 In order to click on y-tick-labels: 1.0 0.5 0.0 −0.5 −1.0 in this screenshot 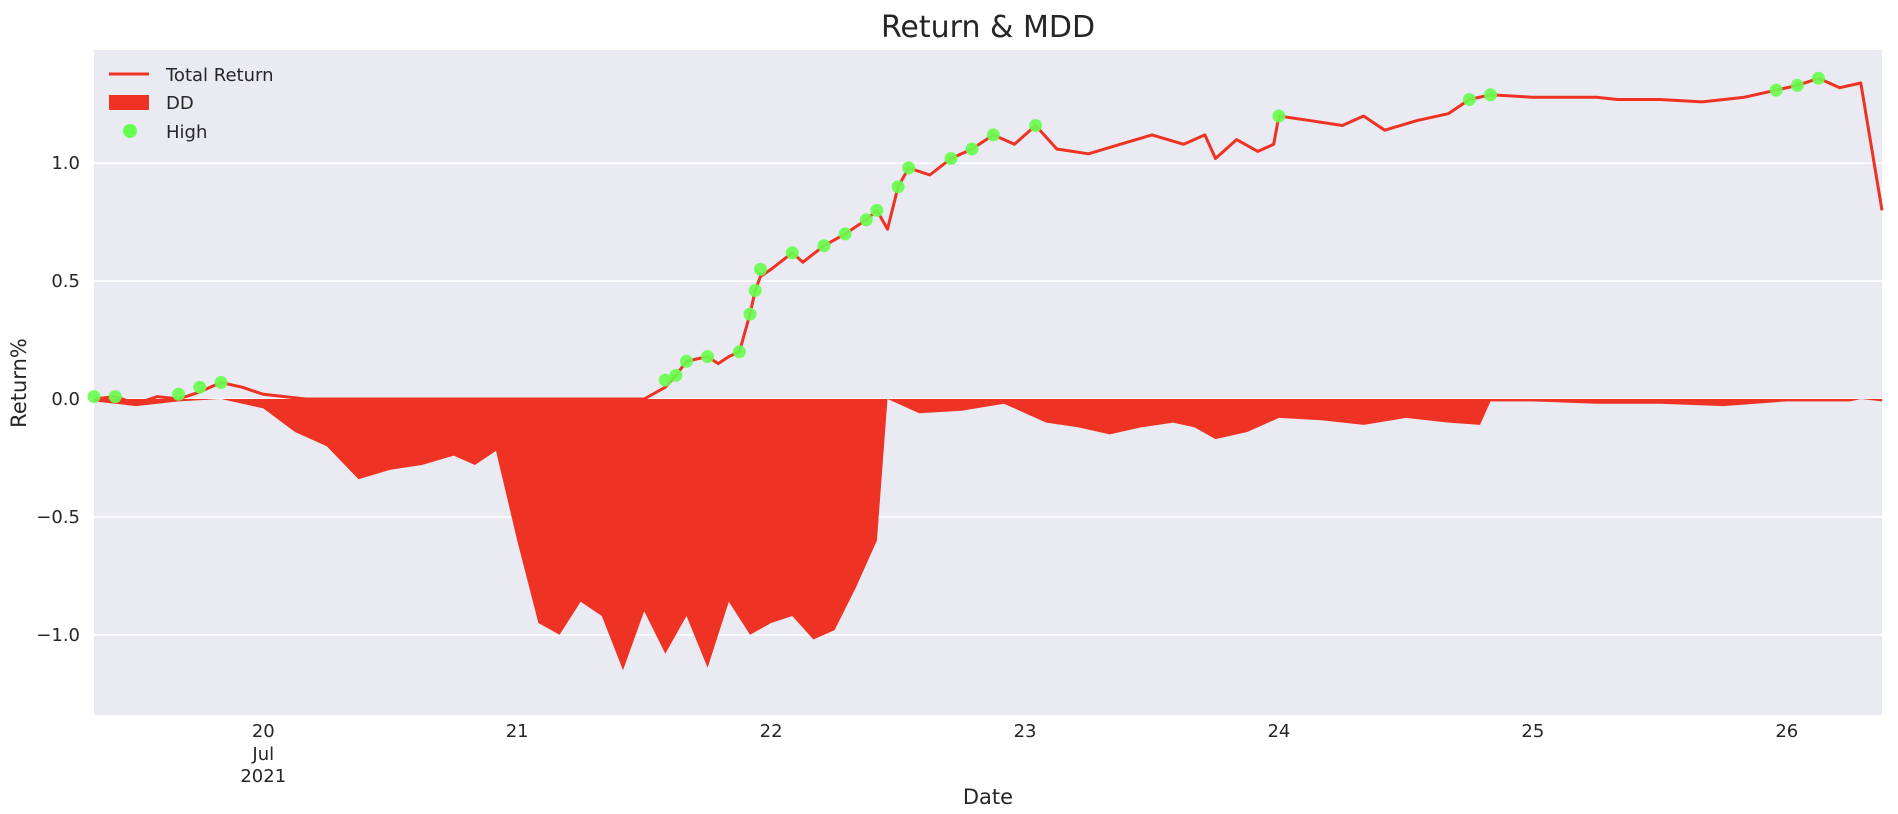, I will do `click(58, 399)`.